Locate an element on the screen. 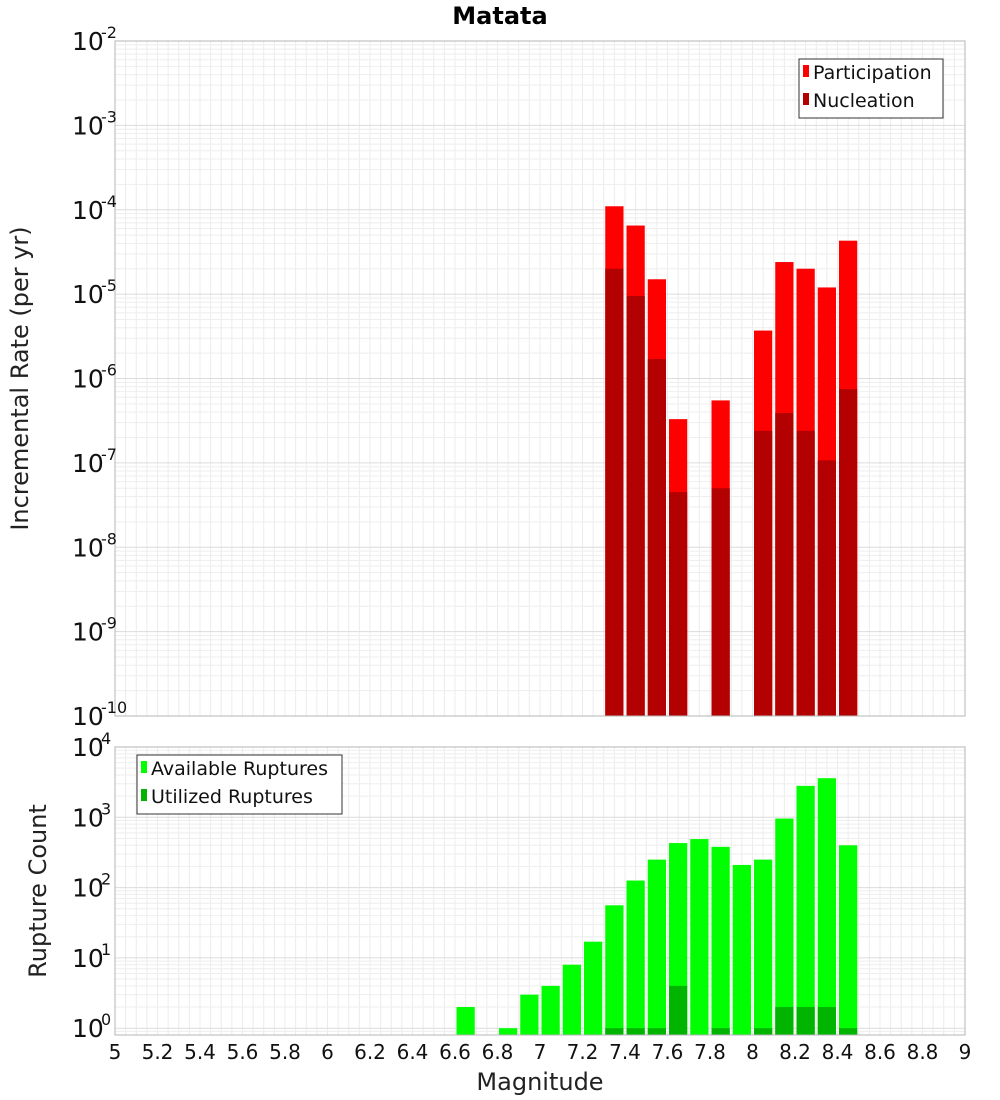 The image size is (1000, 1100). x-tick-label: 6.2 is located at coordinates (370, 1052).